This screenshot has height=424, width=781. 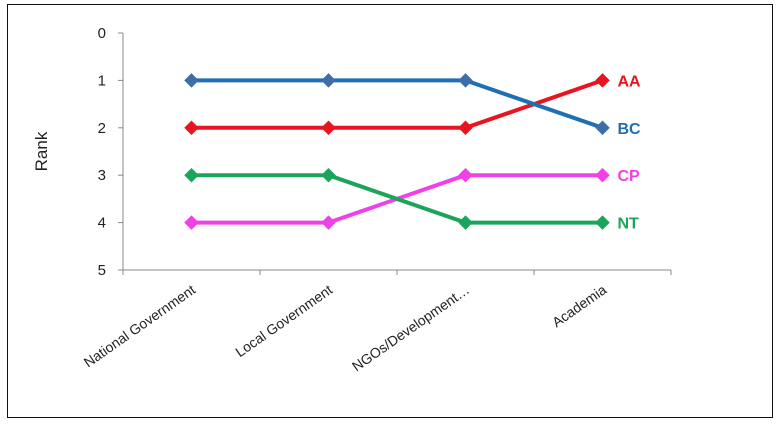 I want to click on series-label-cp: CP, so click(x=629, y=176).